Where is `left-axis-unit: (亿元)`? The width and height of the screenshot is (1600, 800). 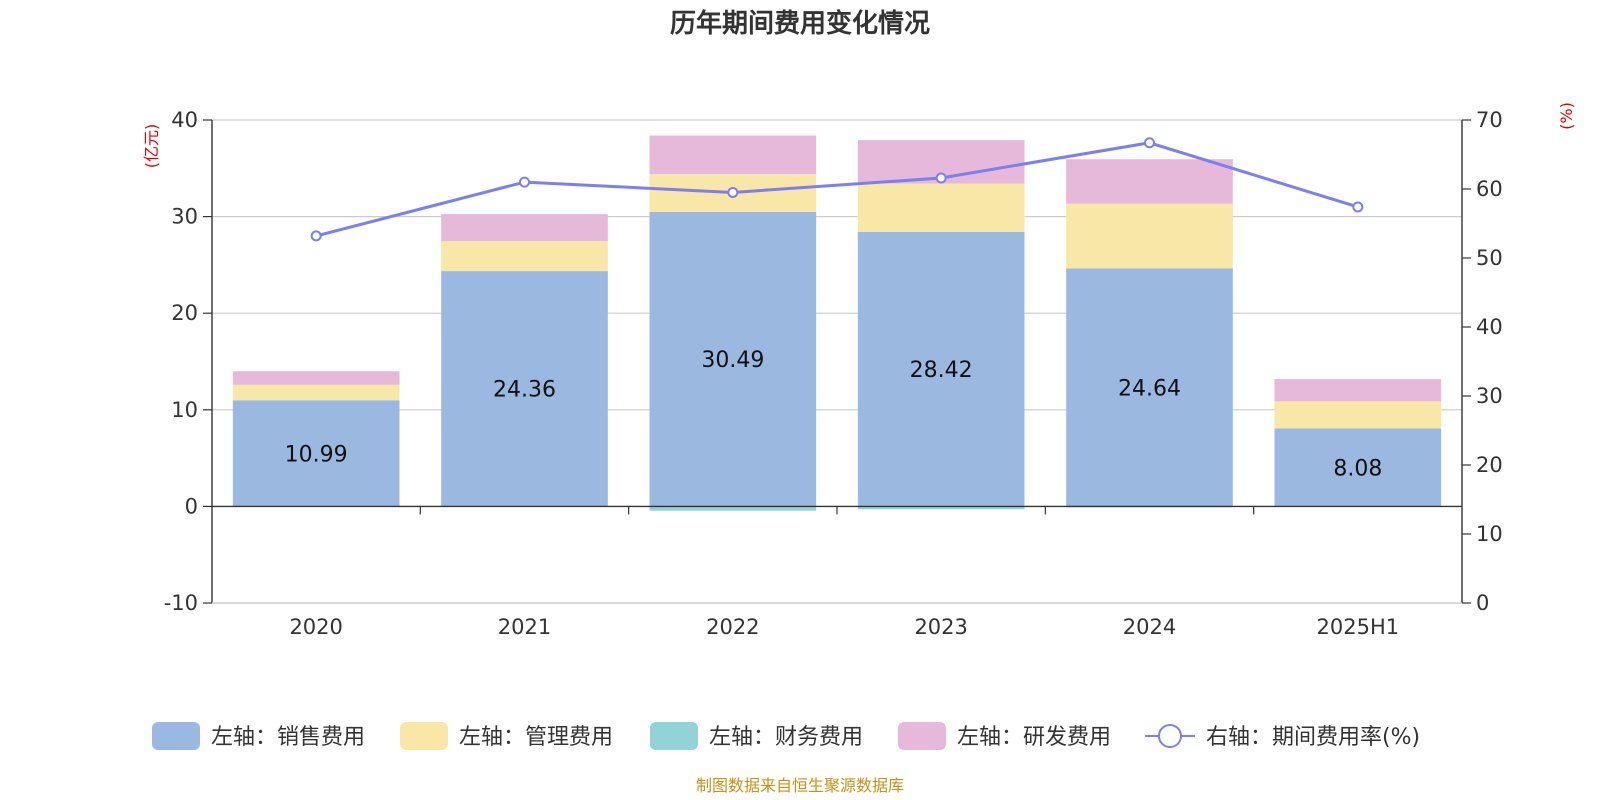 left-axis-unit: (亿元) is located at coordinates (151, 146).